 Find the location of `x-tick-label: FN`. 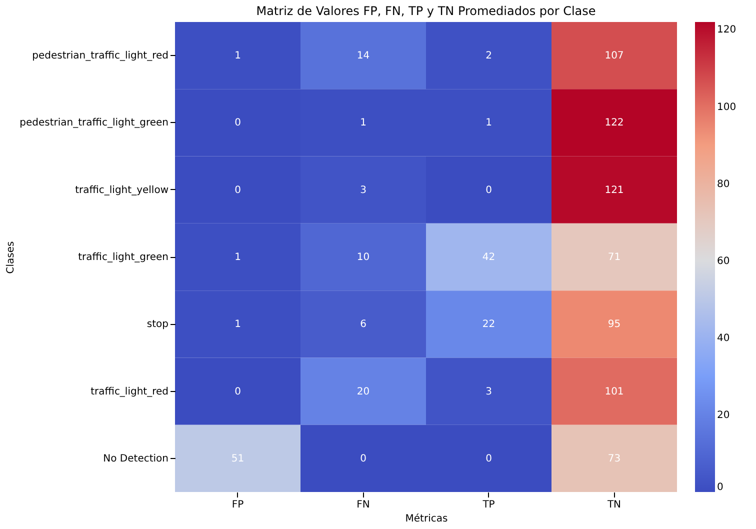

x-tick-label: FN is located at coordinates (363, 505).